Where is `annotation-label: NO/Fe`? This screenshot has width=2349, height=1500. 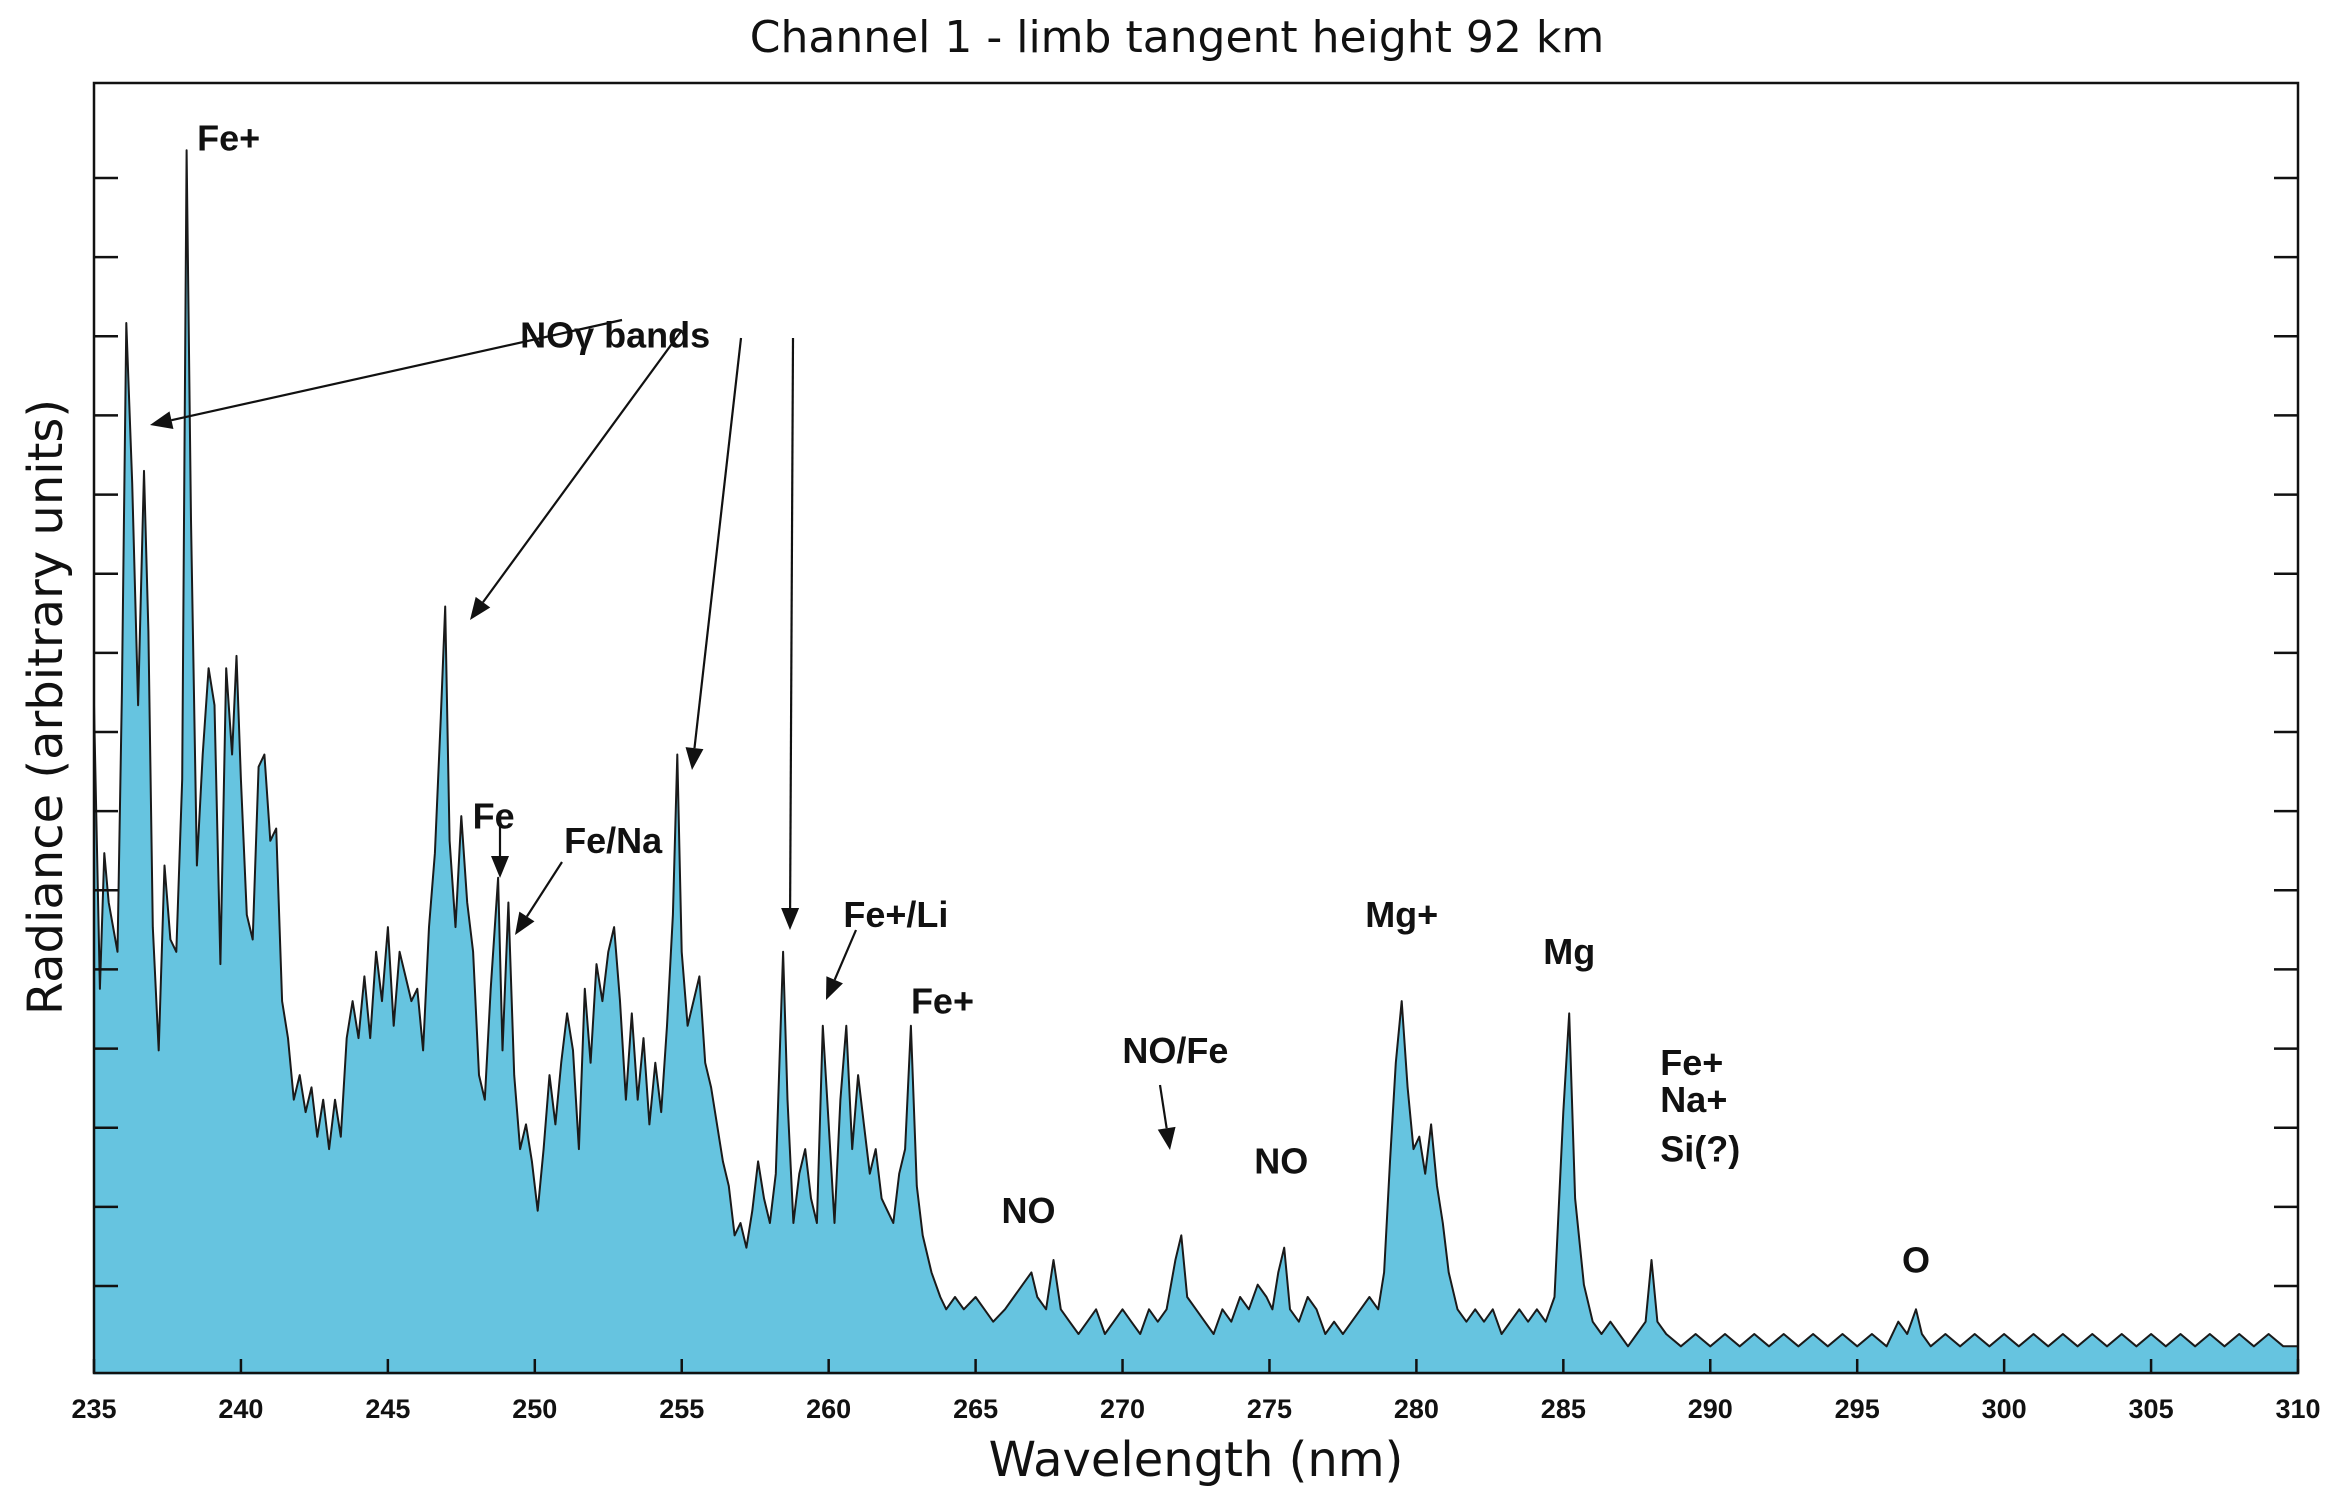 annotation-label: NO/Fe is located at coordinates (1175, 1050).